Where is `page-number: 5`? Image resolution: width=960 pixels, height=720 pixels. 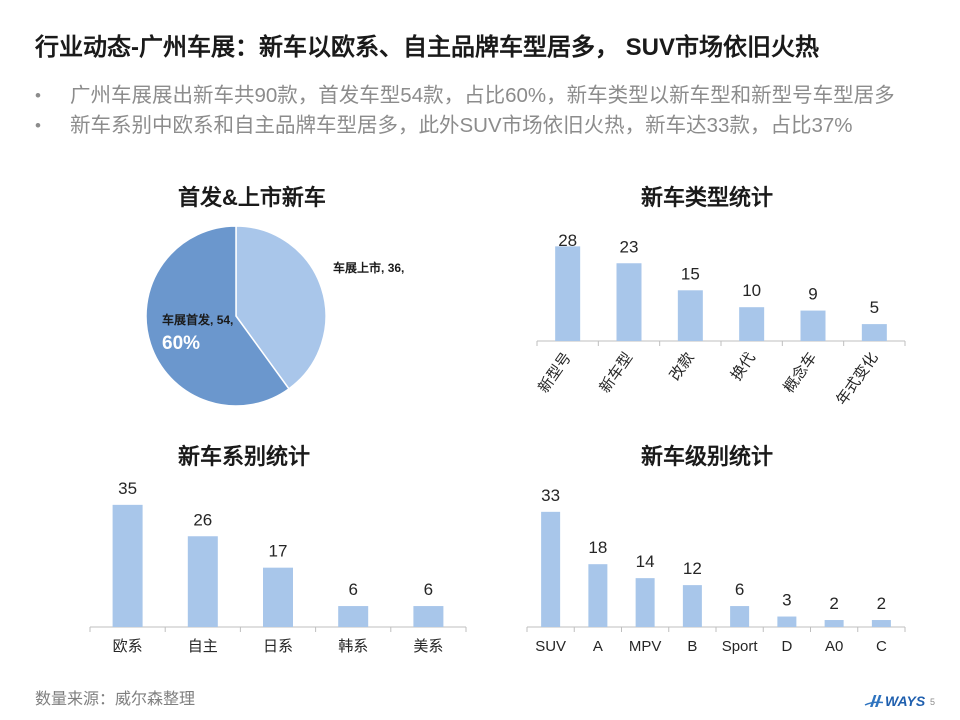
page-number: 5 is located at coordinates (933, 702).